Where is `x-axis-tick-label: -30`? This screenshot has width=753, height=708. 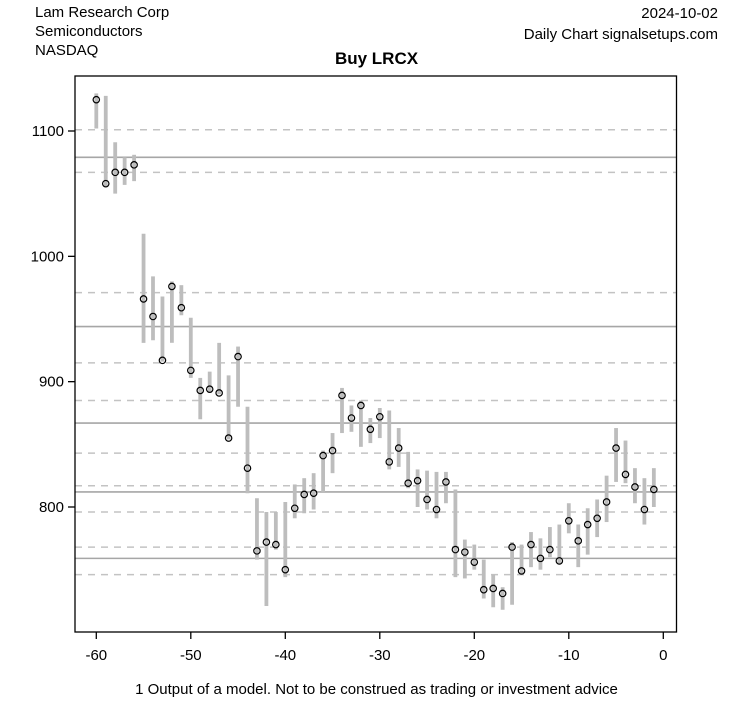
x-axis-tick-label: -30 is located at coordinates (380, 655).